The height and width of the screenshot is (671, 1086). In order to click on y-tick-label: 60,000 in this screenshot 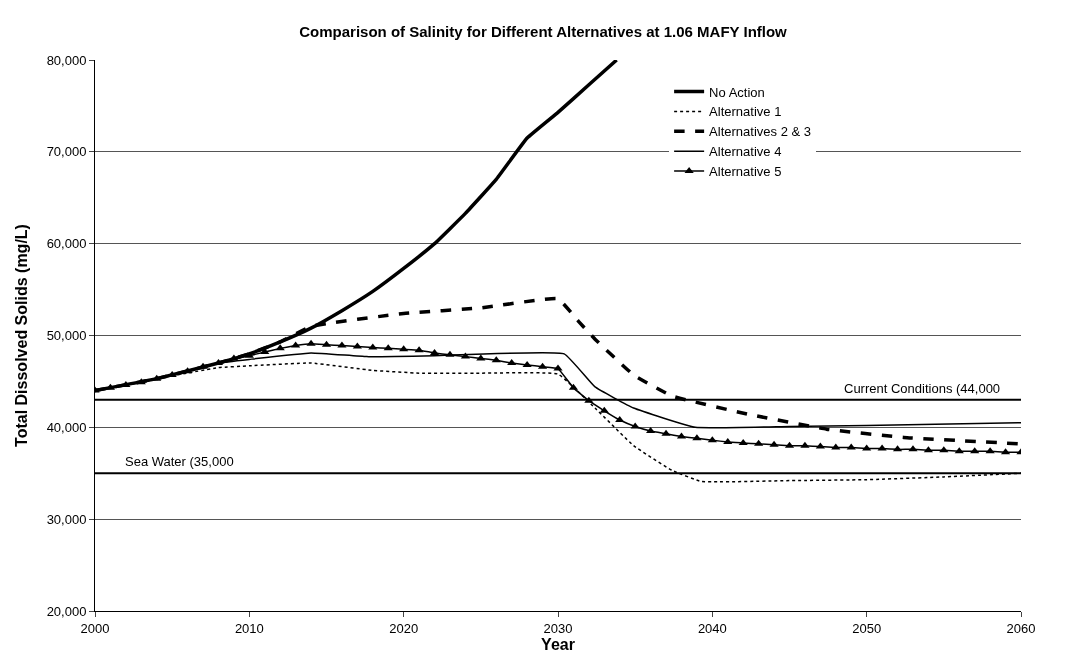, I will do `click(66, 244)`.